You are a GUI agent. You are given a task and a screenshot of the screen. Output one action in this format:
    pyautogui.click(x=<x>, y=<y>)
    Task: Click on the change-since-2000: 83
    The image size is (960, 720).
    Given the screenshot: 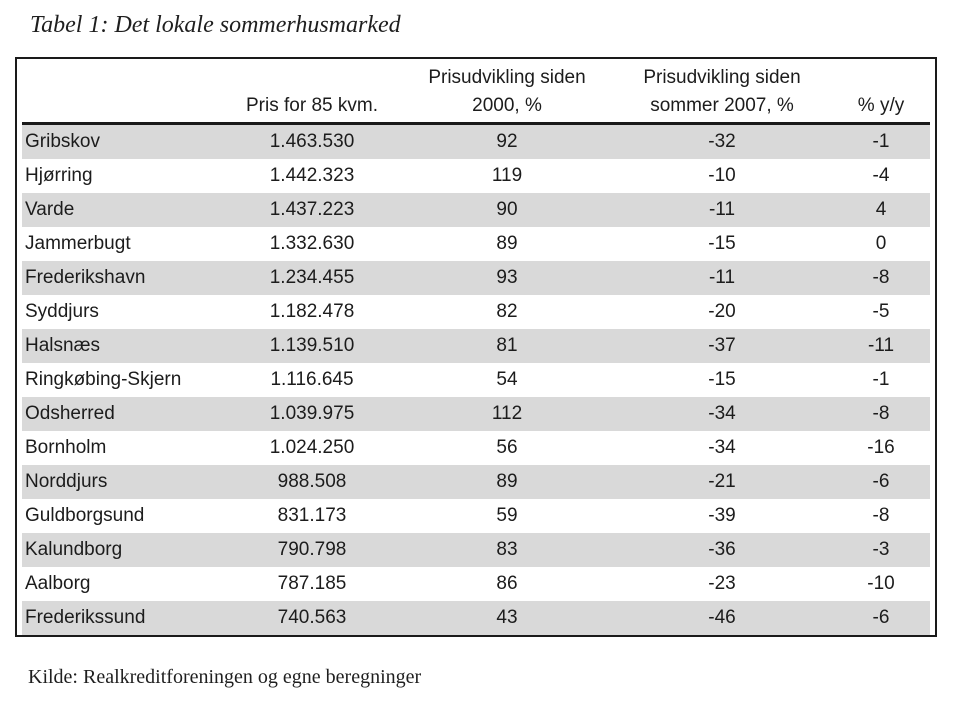 What is the action you would take?
    pyautogui.click(x=507, y=549)
    